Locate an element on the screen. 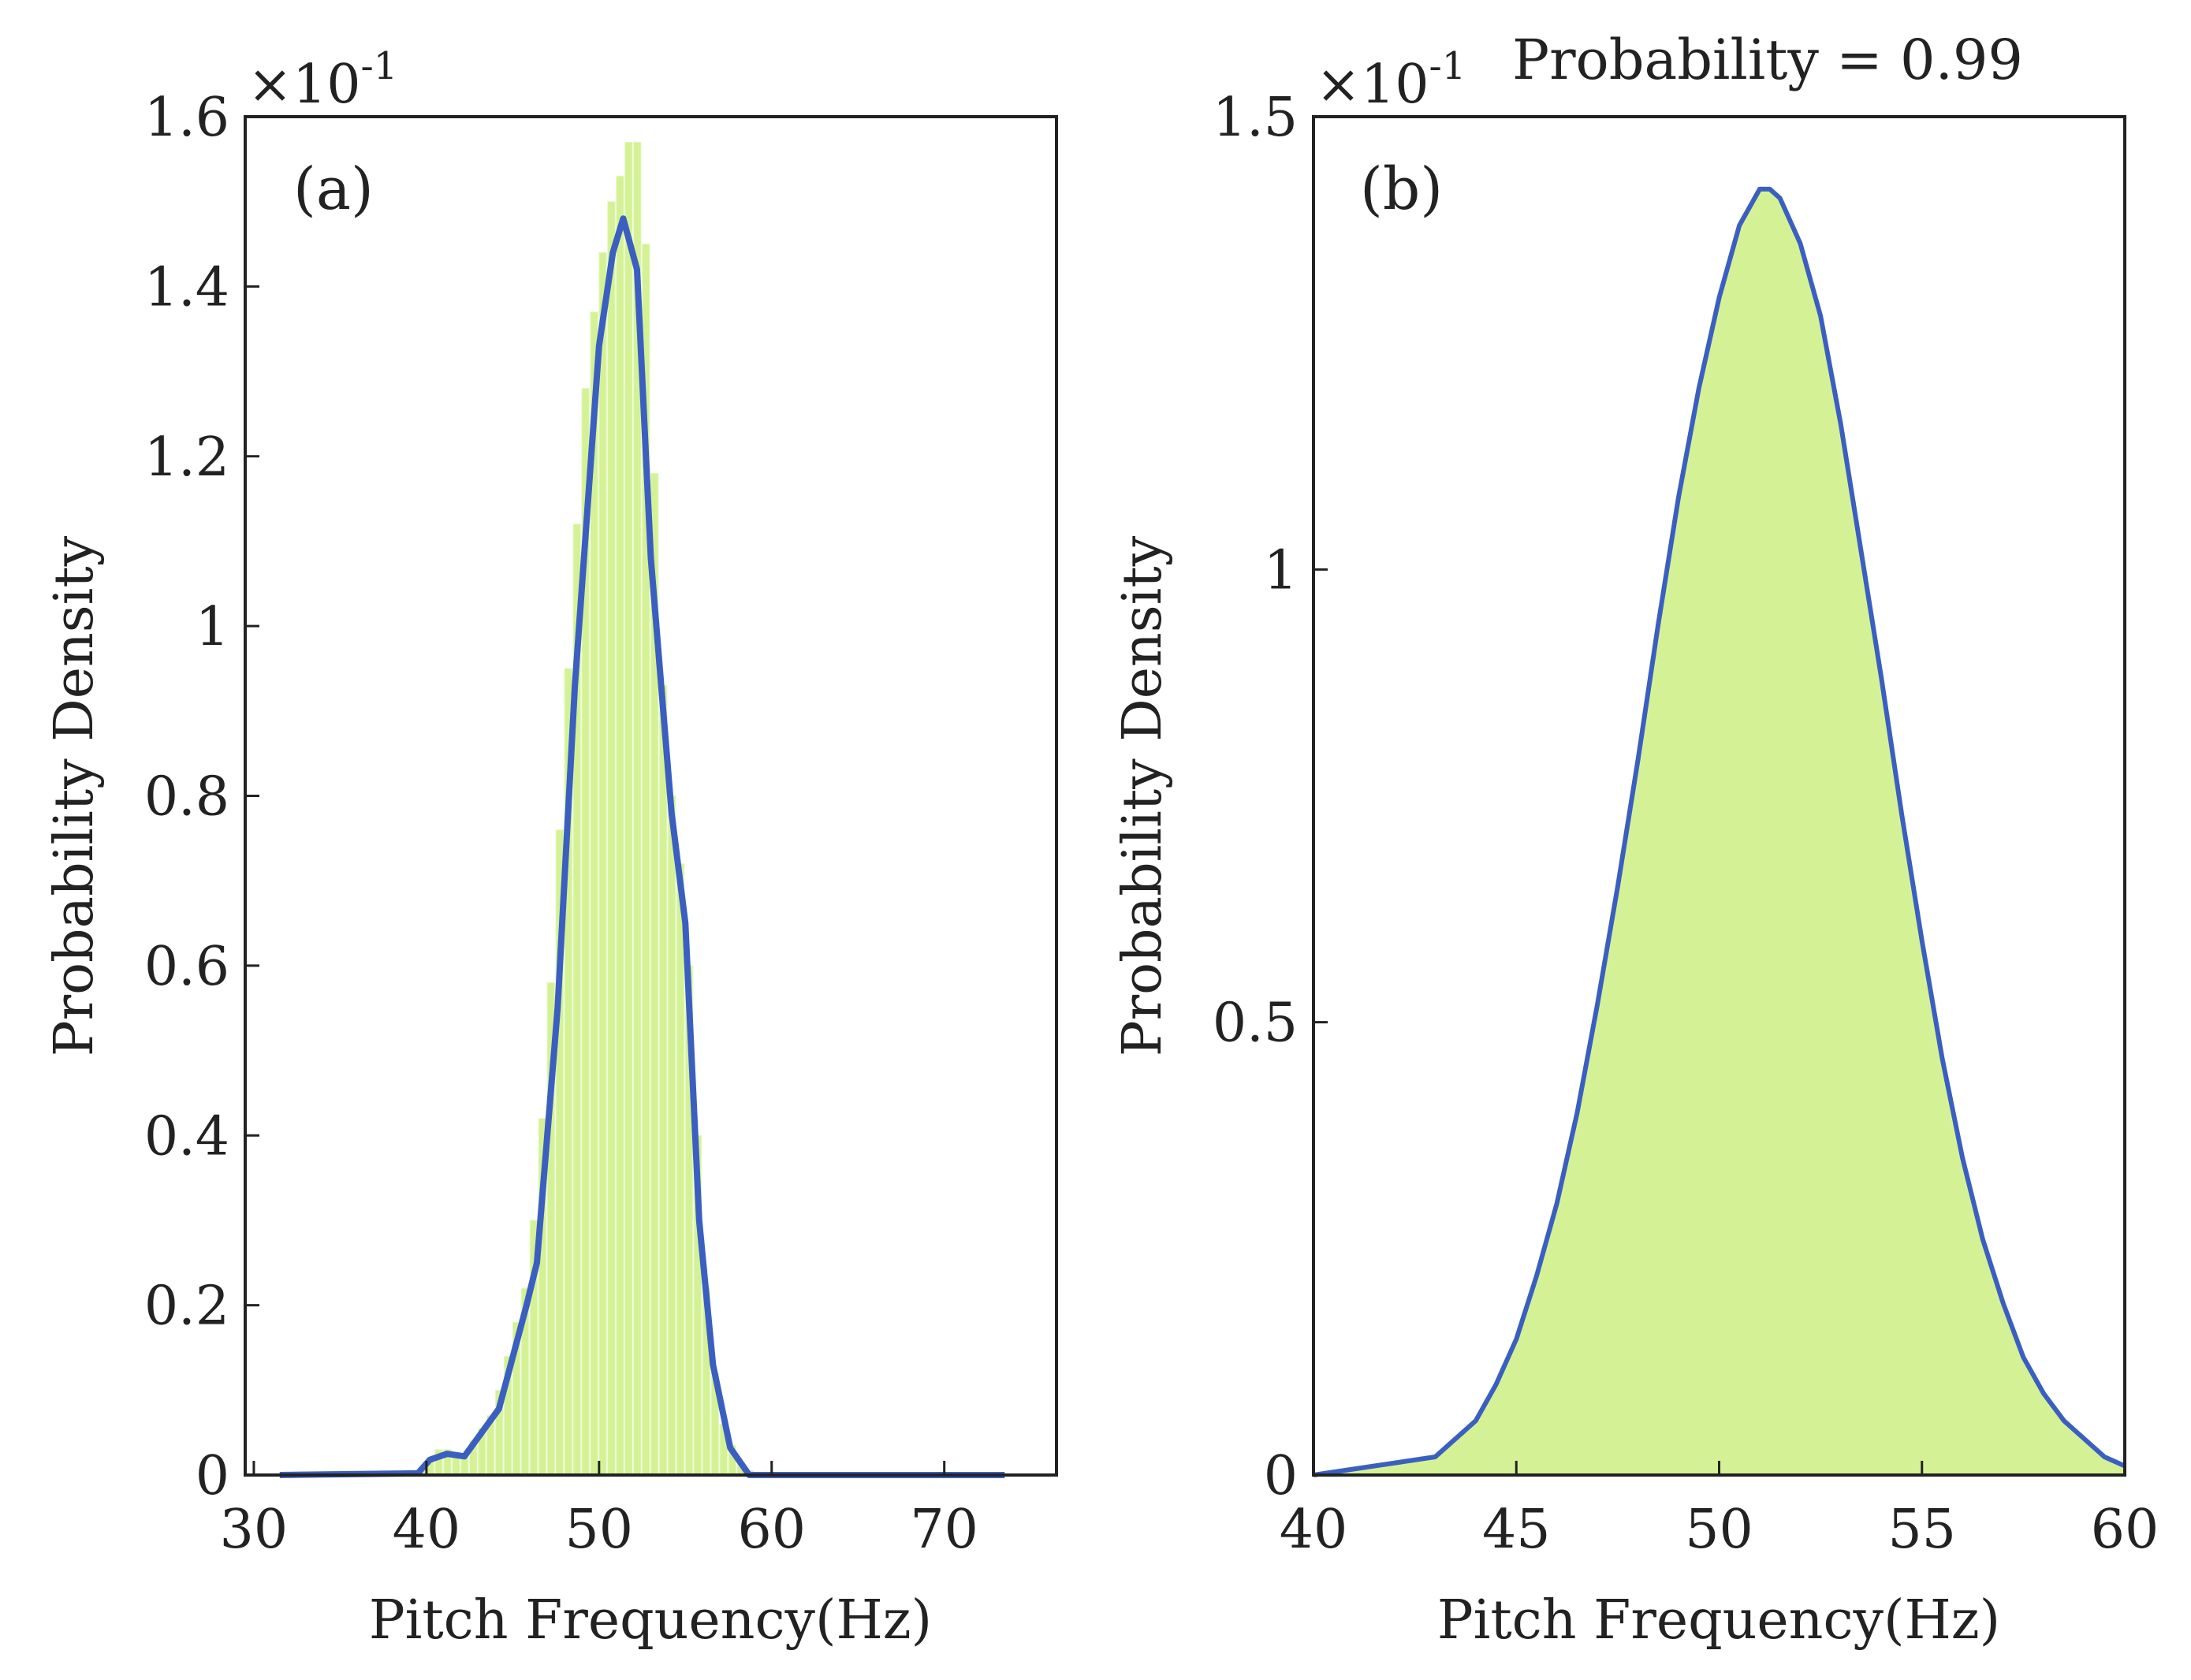 This screenshot has width=2191, height=1680. a-x-axis-label: Pitch Frequency(Hz) is located at coordinates (650, 1620).